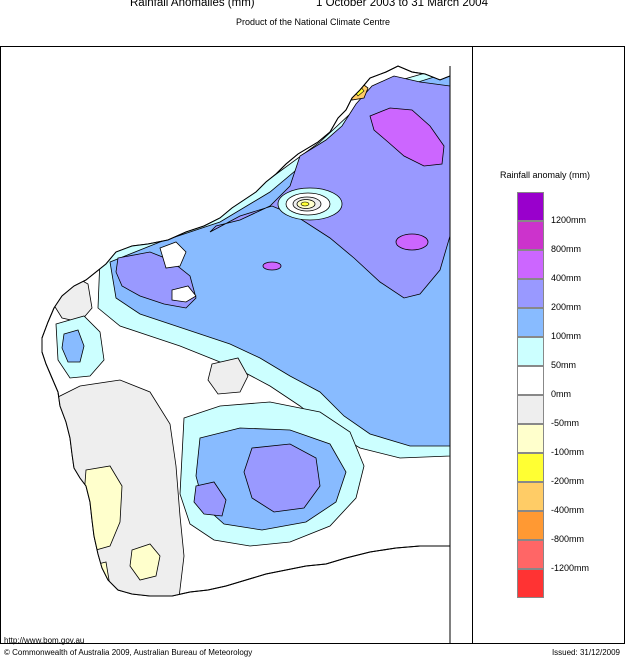 The image size is (626, 658). What do you see at coordinates (192, 4) in the screenshot?
I see `map-title: Rainfall Anomalies (mm)` at bounding box center [192, 4].